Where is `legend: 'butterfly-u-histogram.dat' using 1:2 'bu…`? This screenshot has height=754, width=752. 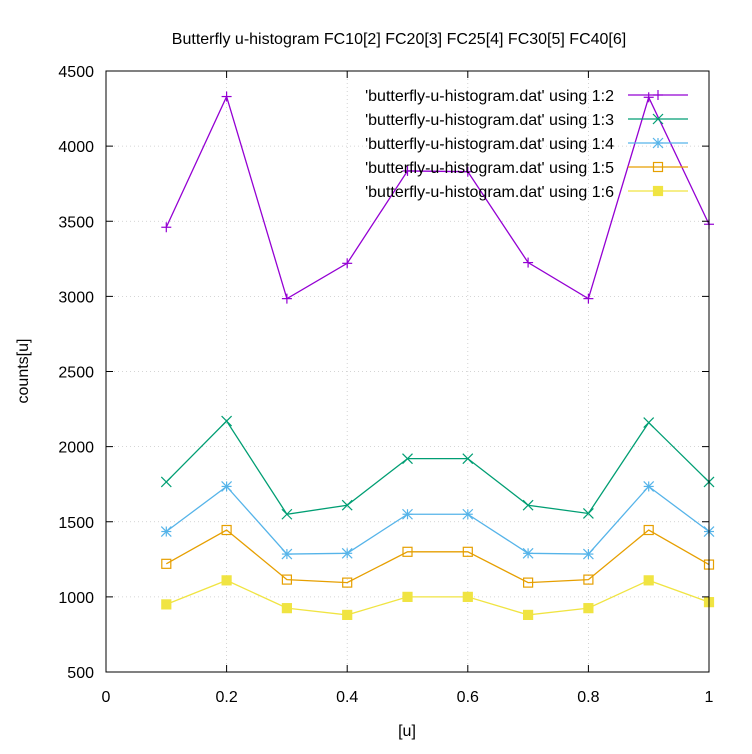
legend: 'butterfly-u-histogram.dat' using 1:2 'bu… is located at coordinates (526, 144).